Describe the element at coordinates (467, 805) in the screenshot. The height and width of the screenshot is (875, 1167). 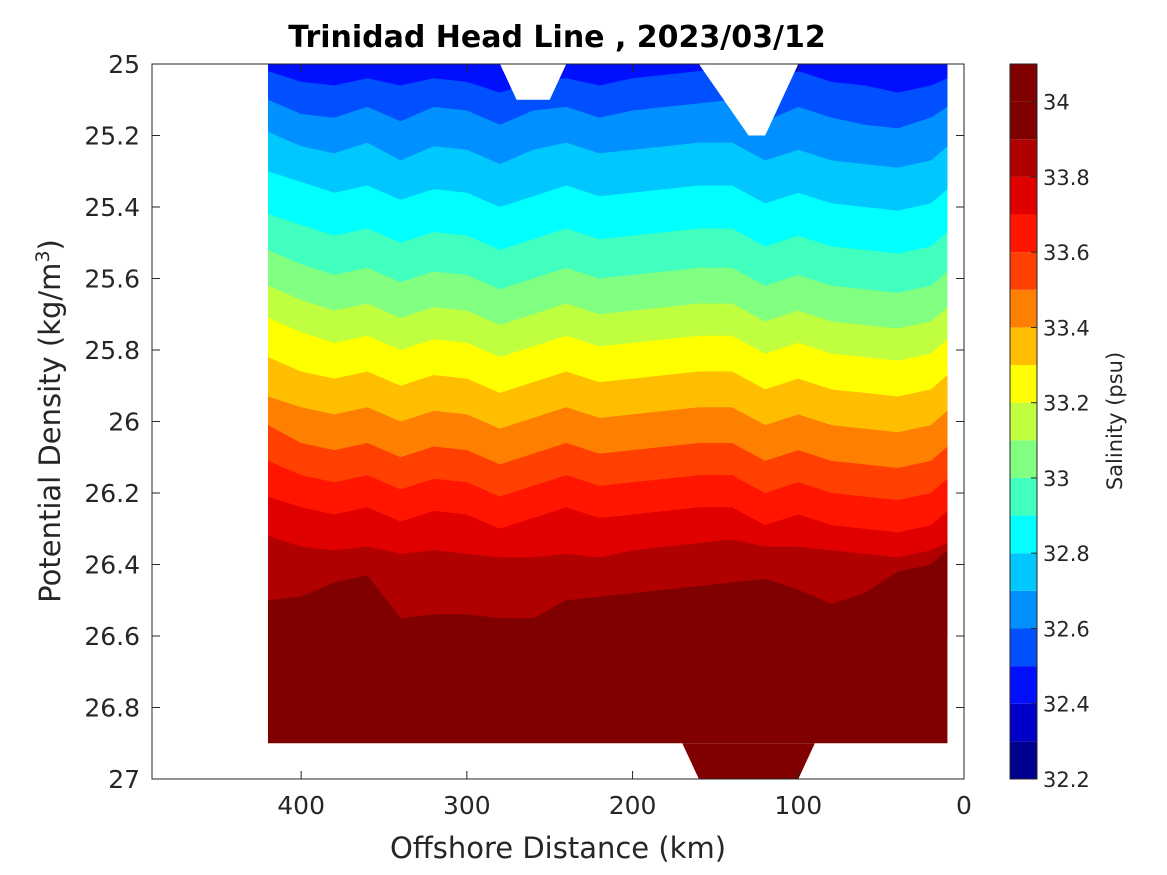
I see `x-tick-label-300: 300` at that location.